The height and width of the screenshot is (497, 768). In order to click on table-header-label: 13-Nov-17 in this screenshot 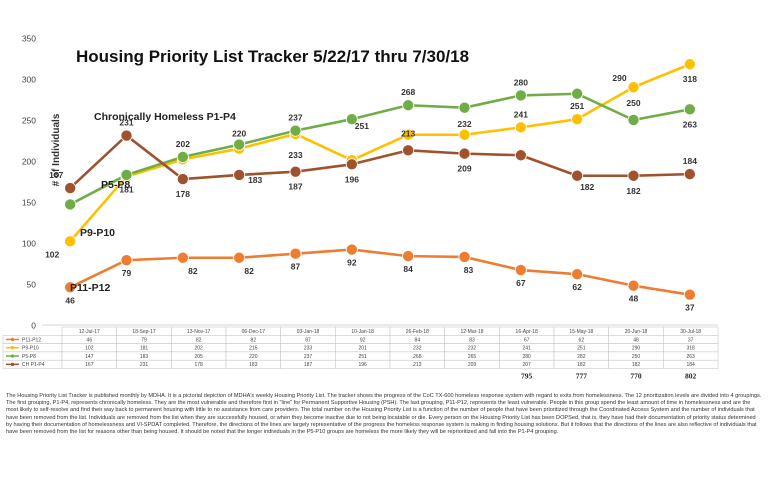, I will do `click(199, 332)`.